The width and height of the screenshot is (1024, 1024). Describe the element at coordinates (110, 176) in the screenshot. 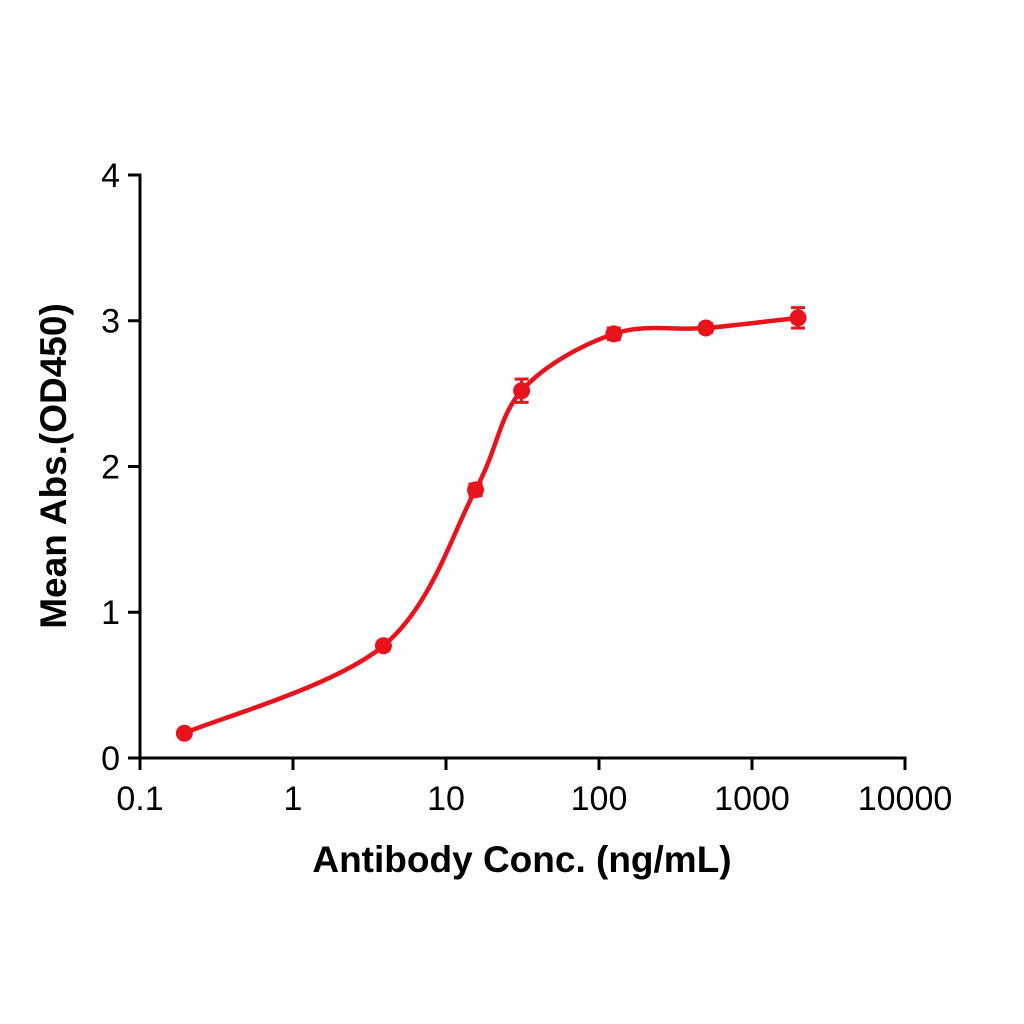

I see `y-tick-label: 4` at that location.